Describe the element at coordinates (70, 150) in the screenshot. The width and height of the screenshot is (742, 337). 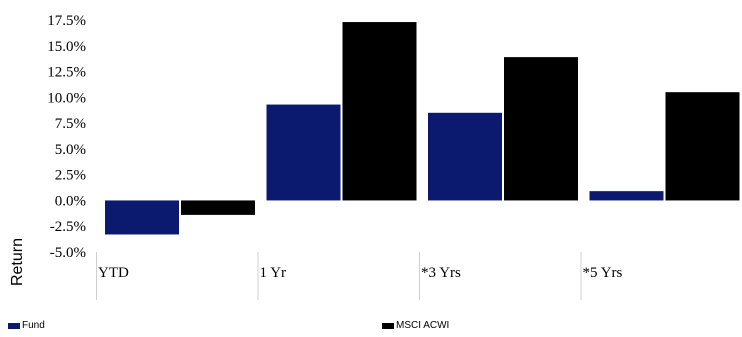
I see `y-tick-label: 5.0%` at that location.